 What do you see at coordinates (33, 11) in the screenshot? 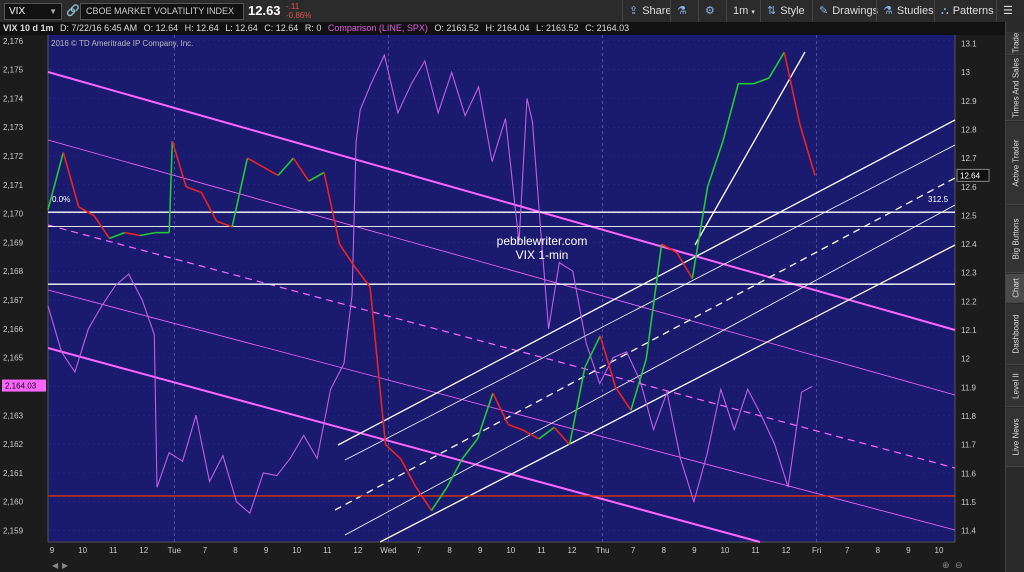
I see `symbol-input: VIX ▼` at bounding box center [33, 11].